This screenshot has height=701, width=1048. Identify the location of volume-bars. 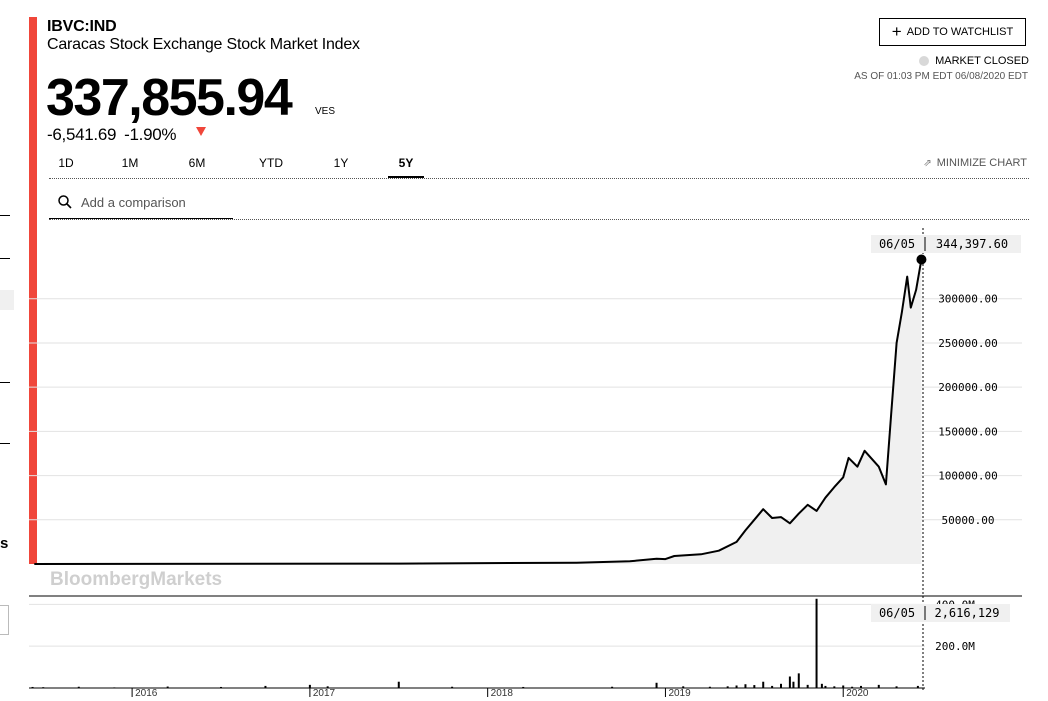
(475, 643).